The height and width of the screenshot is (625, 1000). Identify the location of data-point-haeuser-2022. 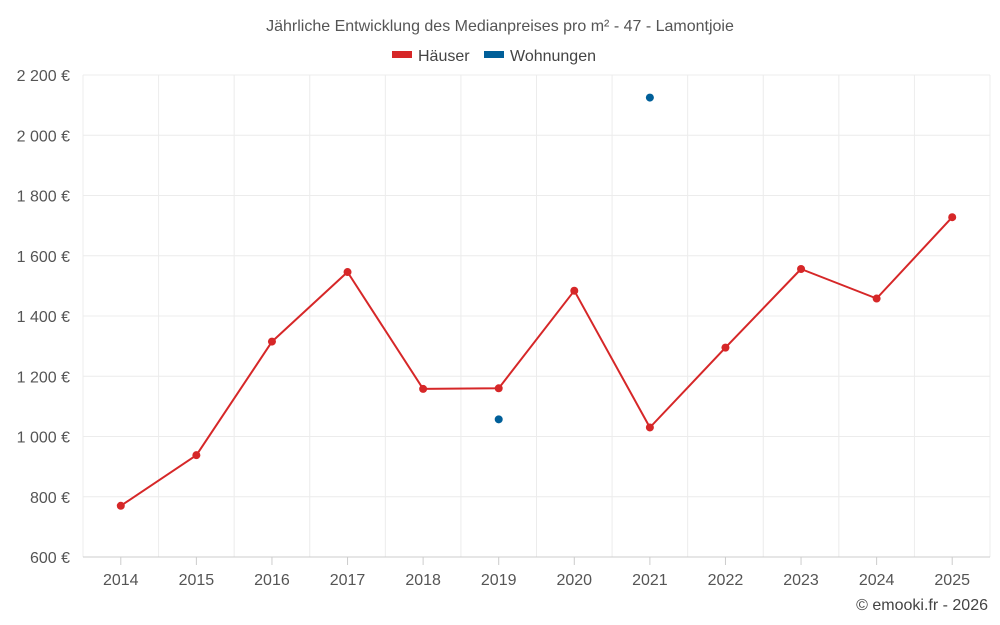
(725, 347).